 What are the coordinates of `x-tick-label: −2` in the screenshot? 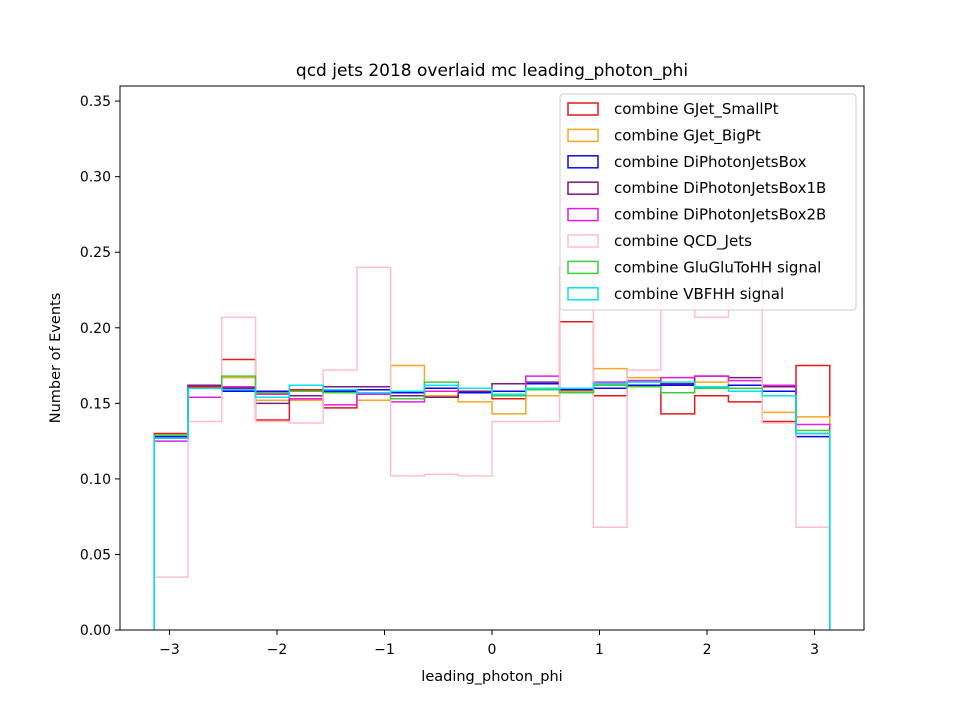 It's located at (277, 650).